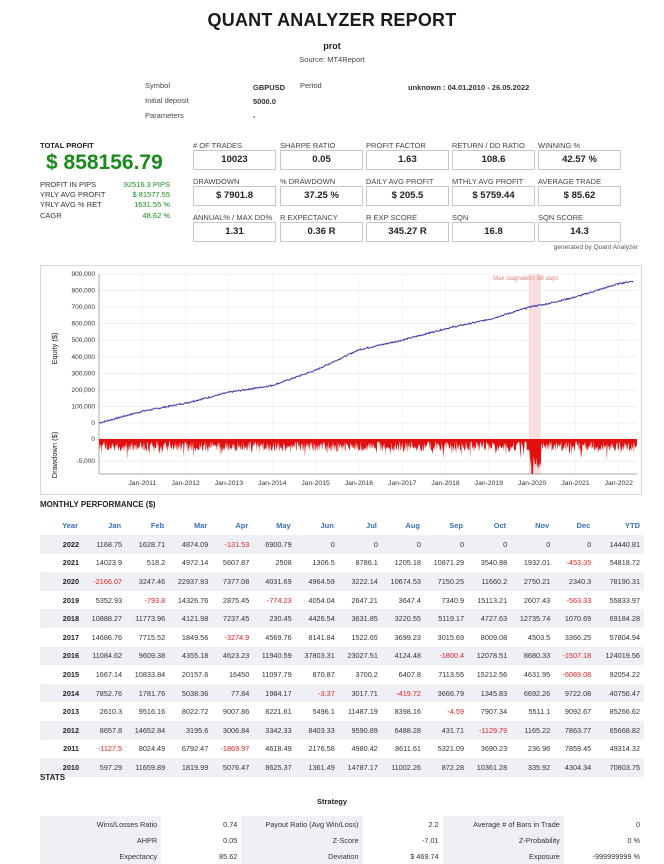 The height and width of the screenshot is (864, 664). Describe the element at coordinates (402, 581) in the screenshot. I see `month-value-cell: 10674.53` at that location.